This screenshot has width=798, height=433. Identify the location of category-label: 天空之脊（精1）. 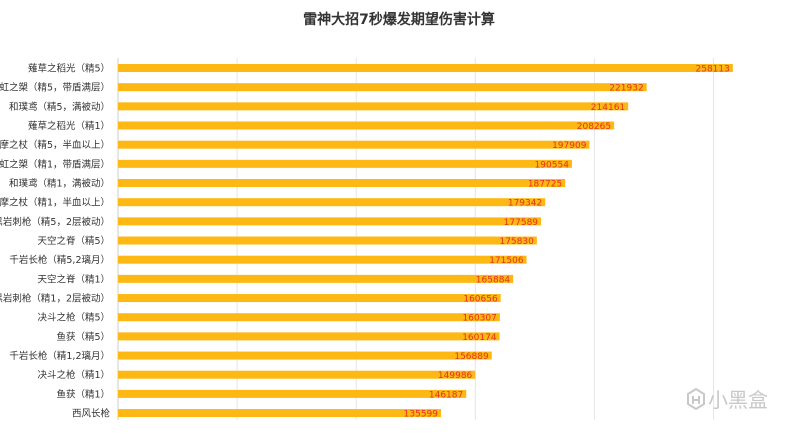
(73, 279).